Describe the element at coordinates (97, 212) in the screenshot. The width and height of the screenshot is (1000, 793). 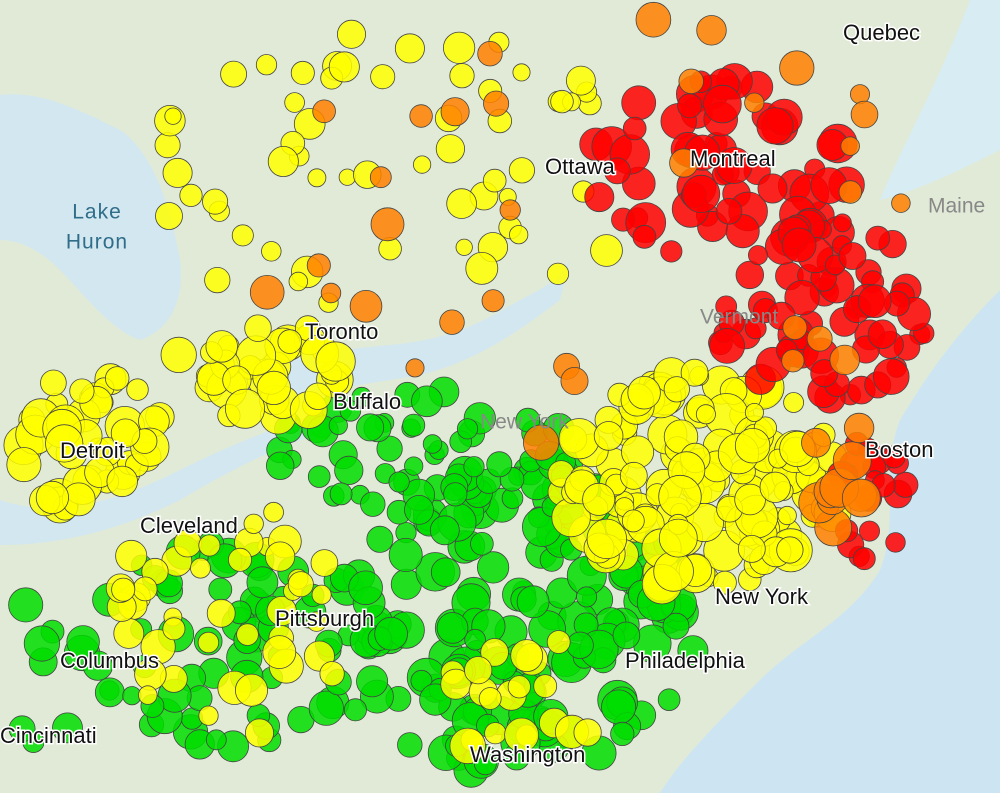
I see `place-label: Lake` at that location.